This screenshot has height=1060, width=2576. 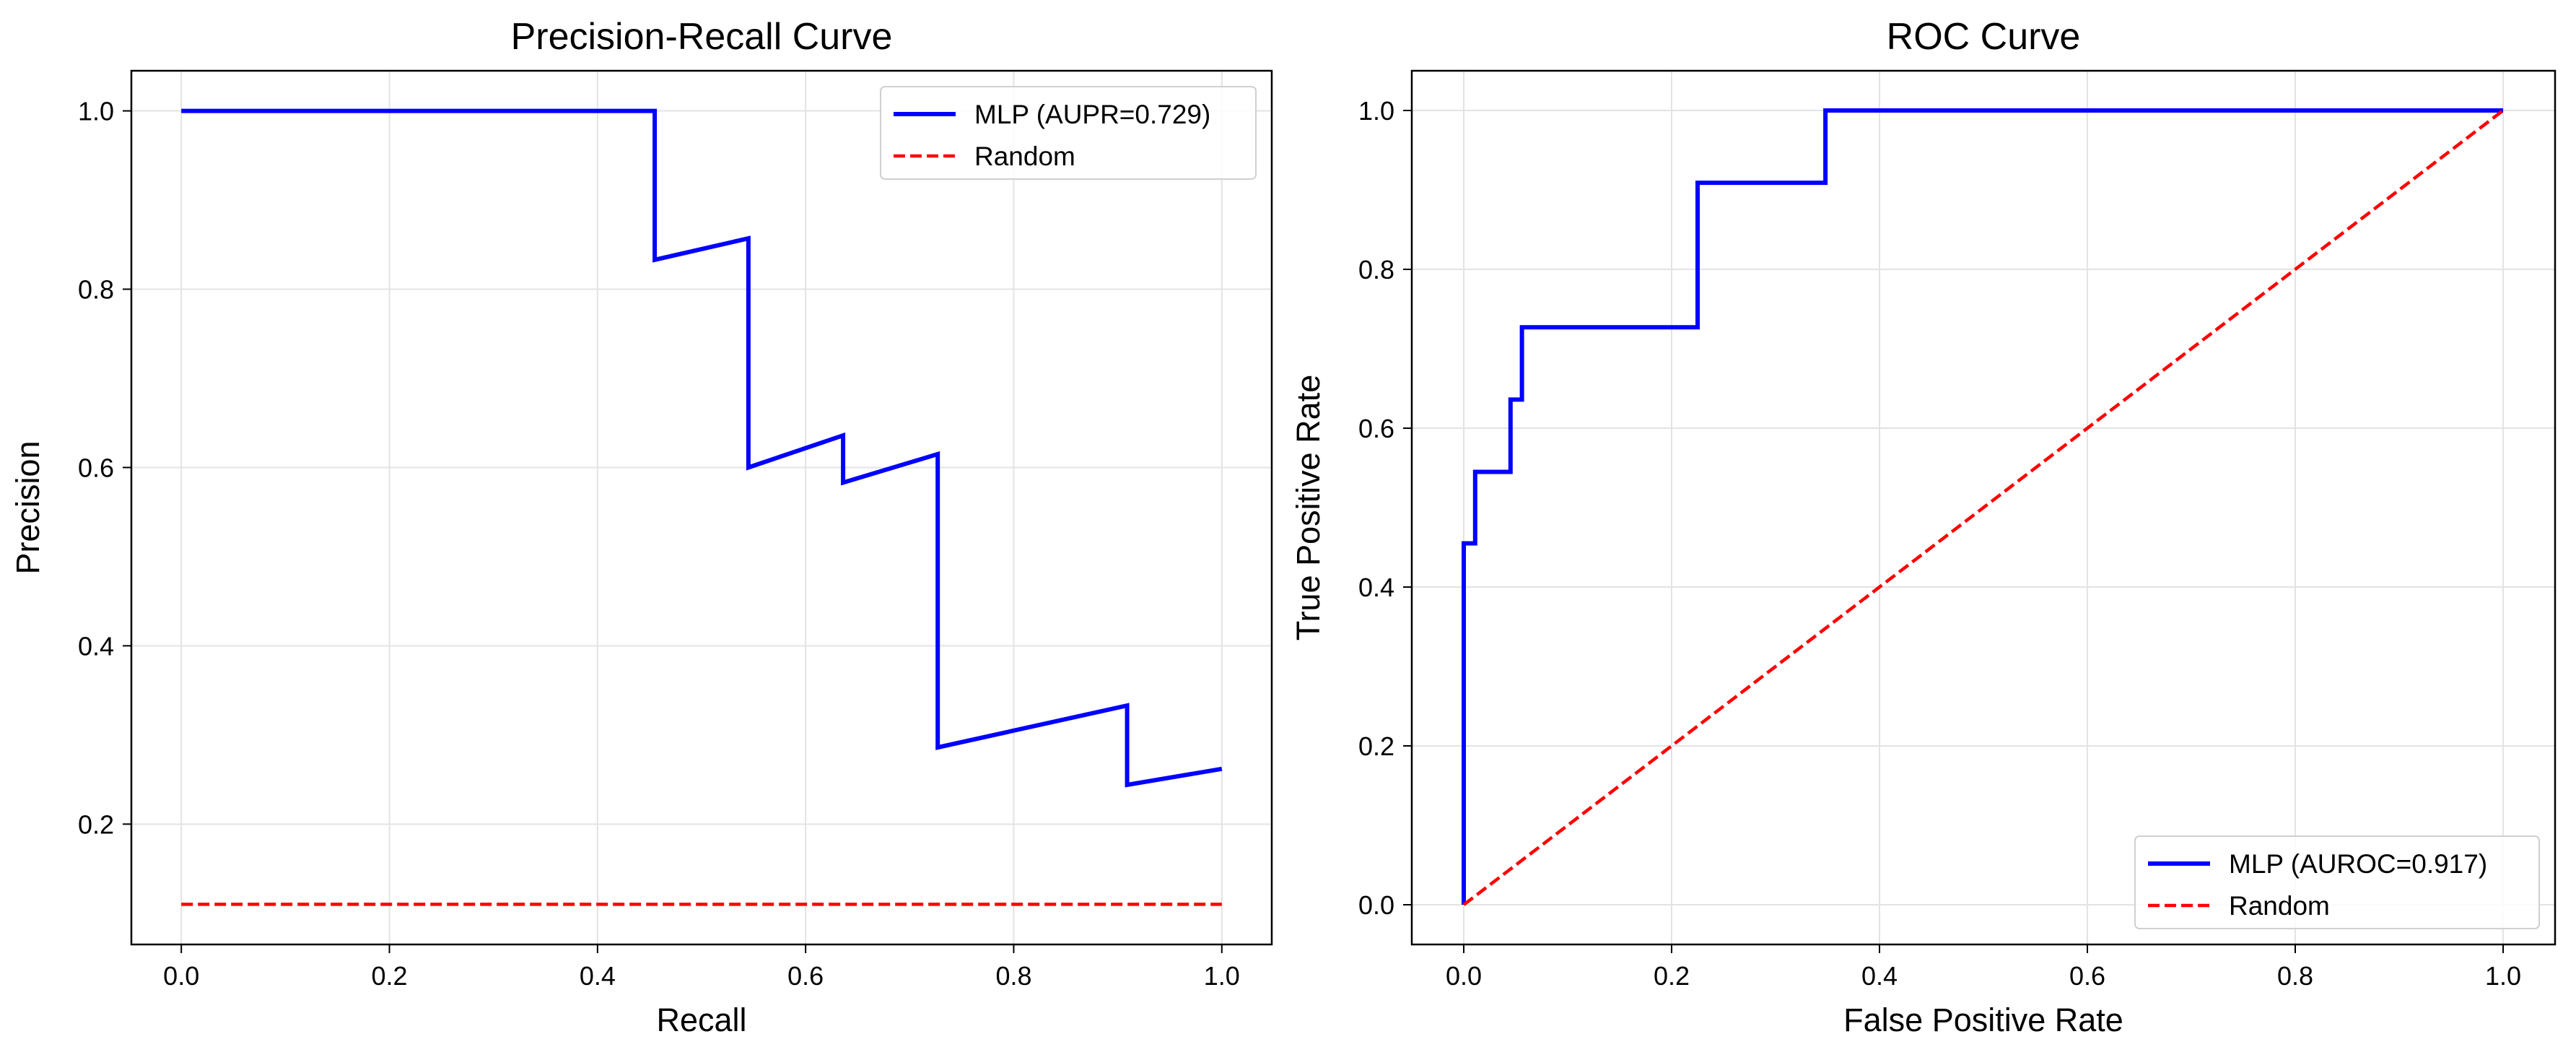 I want to click on chart-title: ROC Curve, so click(x=1984, y=37).